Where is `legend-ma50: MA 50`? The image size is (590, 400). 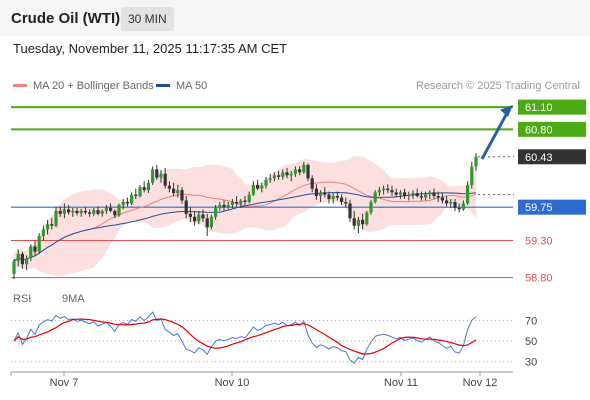
legend-ma50: MA 50 is located at coordinates (181, 86).